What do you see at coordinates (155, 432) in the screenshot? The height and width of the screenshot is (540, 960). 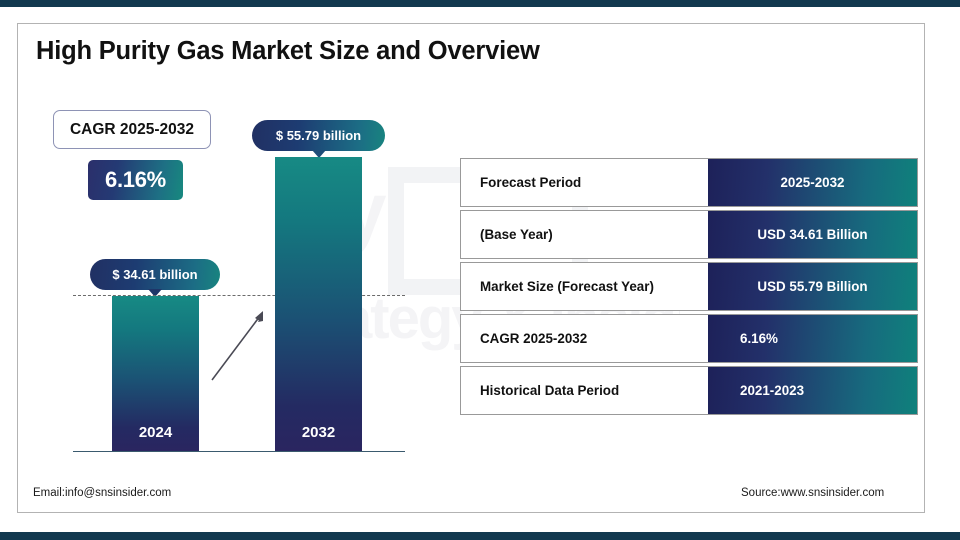 I see `bar-2024-year-label: 2024` at bounding box center [155, 432].